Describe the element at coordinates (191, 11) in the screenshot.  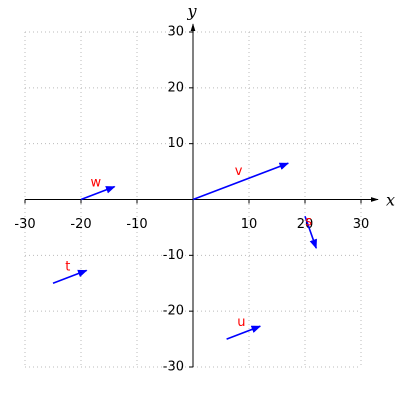
I see `y-axis-title: y` at that location.